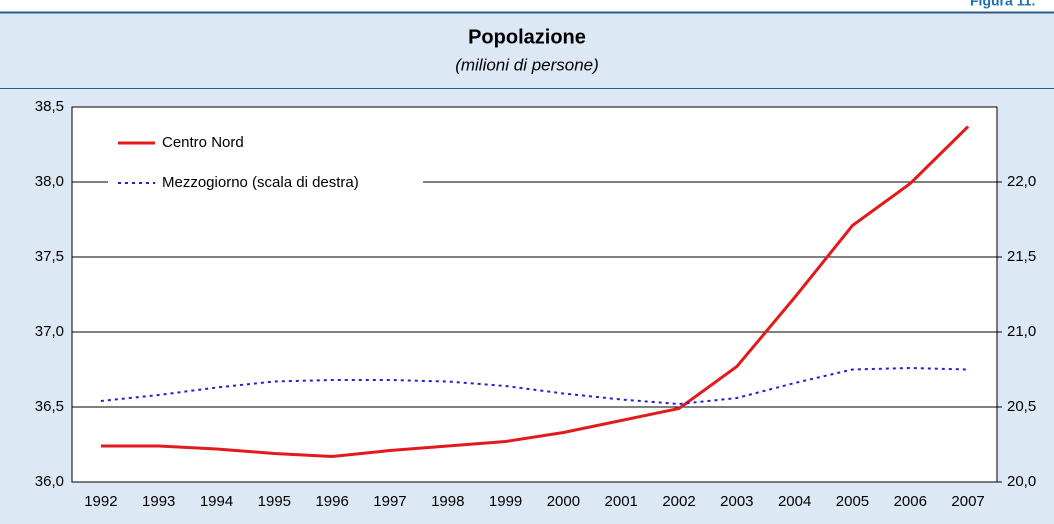 Image resolution: width=1054 pixels, height=524 pixels. Describe the element at coordinates (910, 501) in the screenshot. I see `x-tick-label: 2006` at that location.